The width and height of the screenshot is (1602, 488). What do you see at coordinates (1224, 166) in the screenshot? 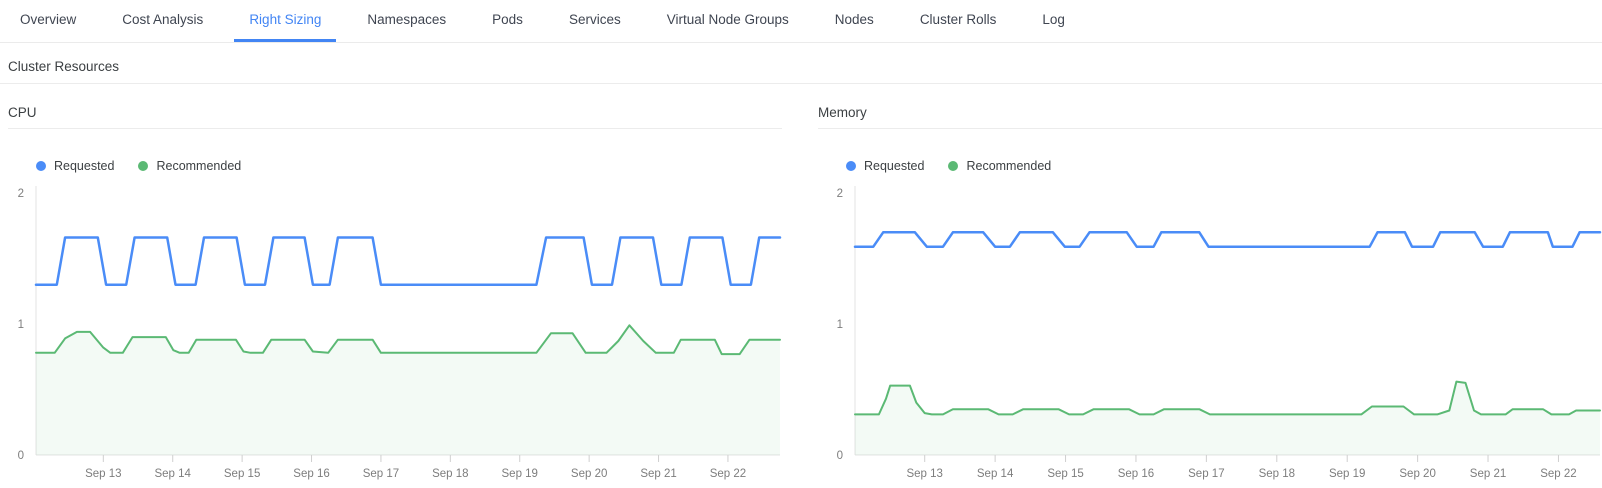
I see `memory-legend: Requested Recommended` at bounding box center [1224, 166].